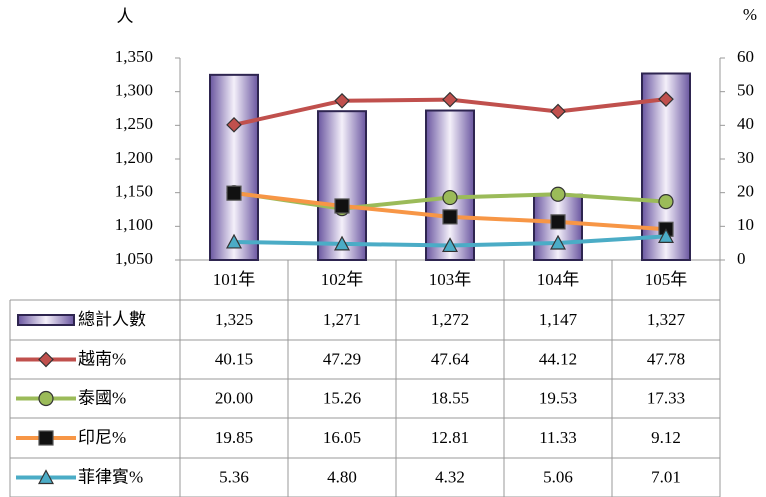 The height and width of the screenshot is (497, 766). What do you see at coordinates (666, 279) in the screenshot?
I see `x-tick-label: 105年` at bounding box center [666, 279].